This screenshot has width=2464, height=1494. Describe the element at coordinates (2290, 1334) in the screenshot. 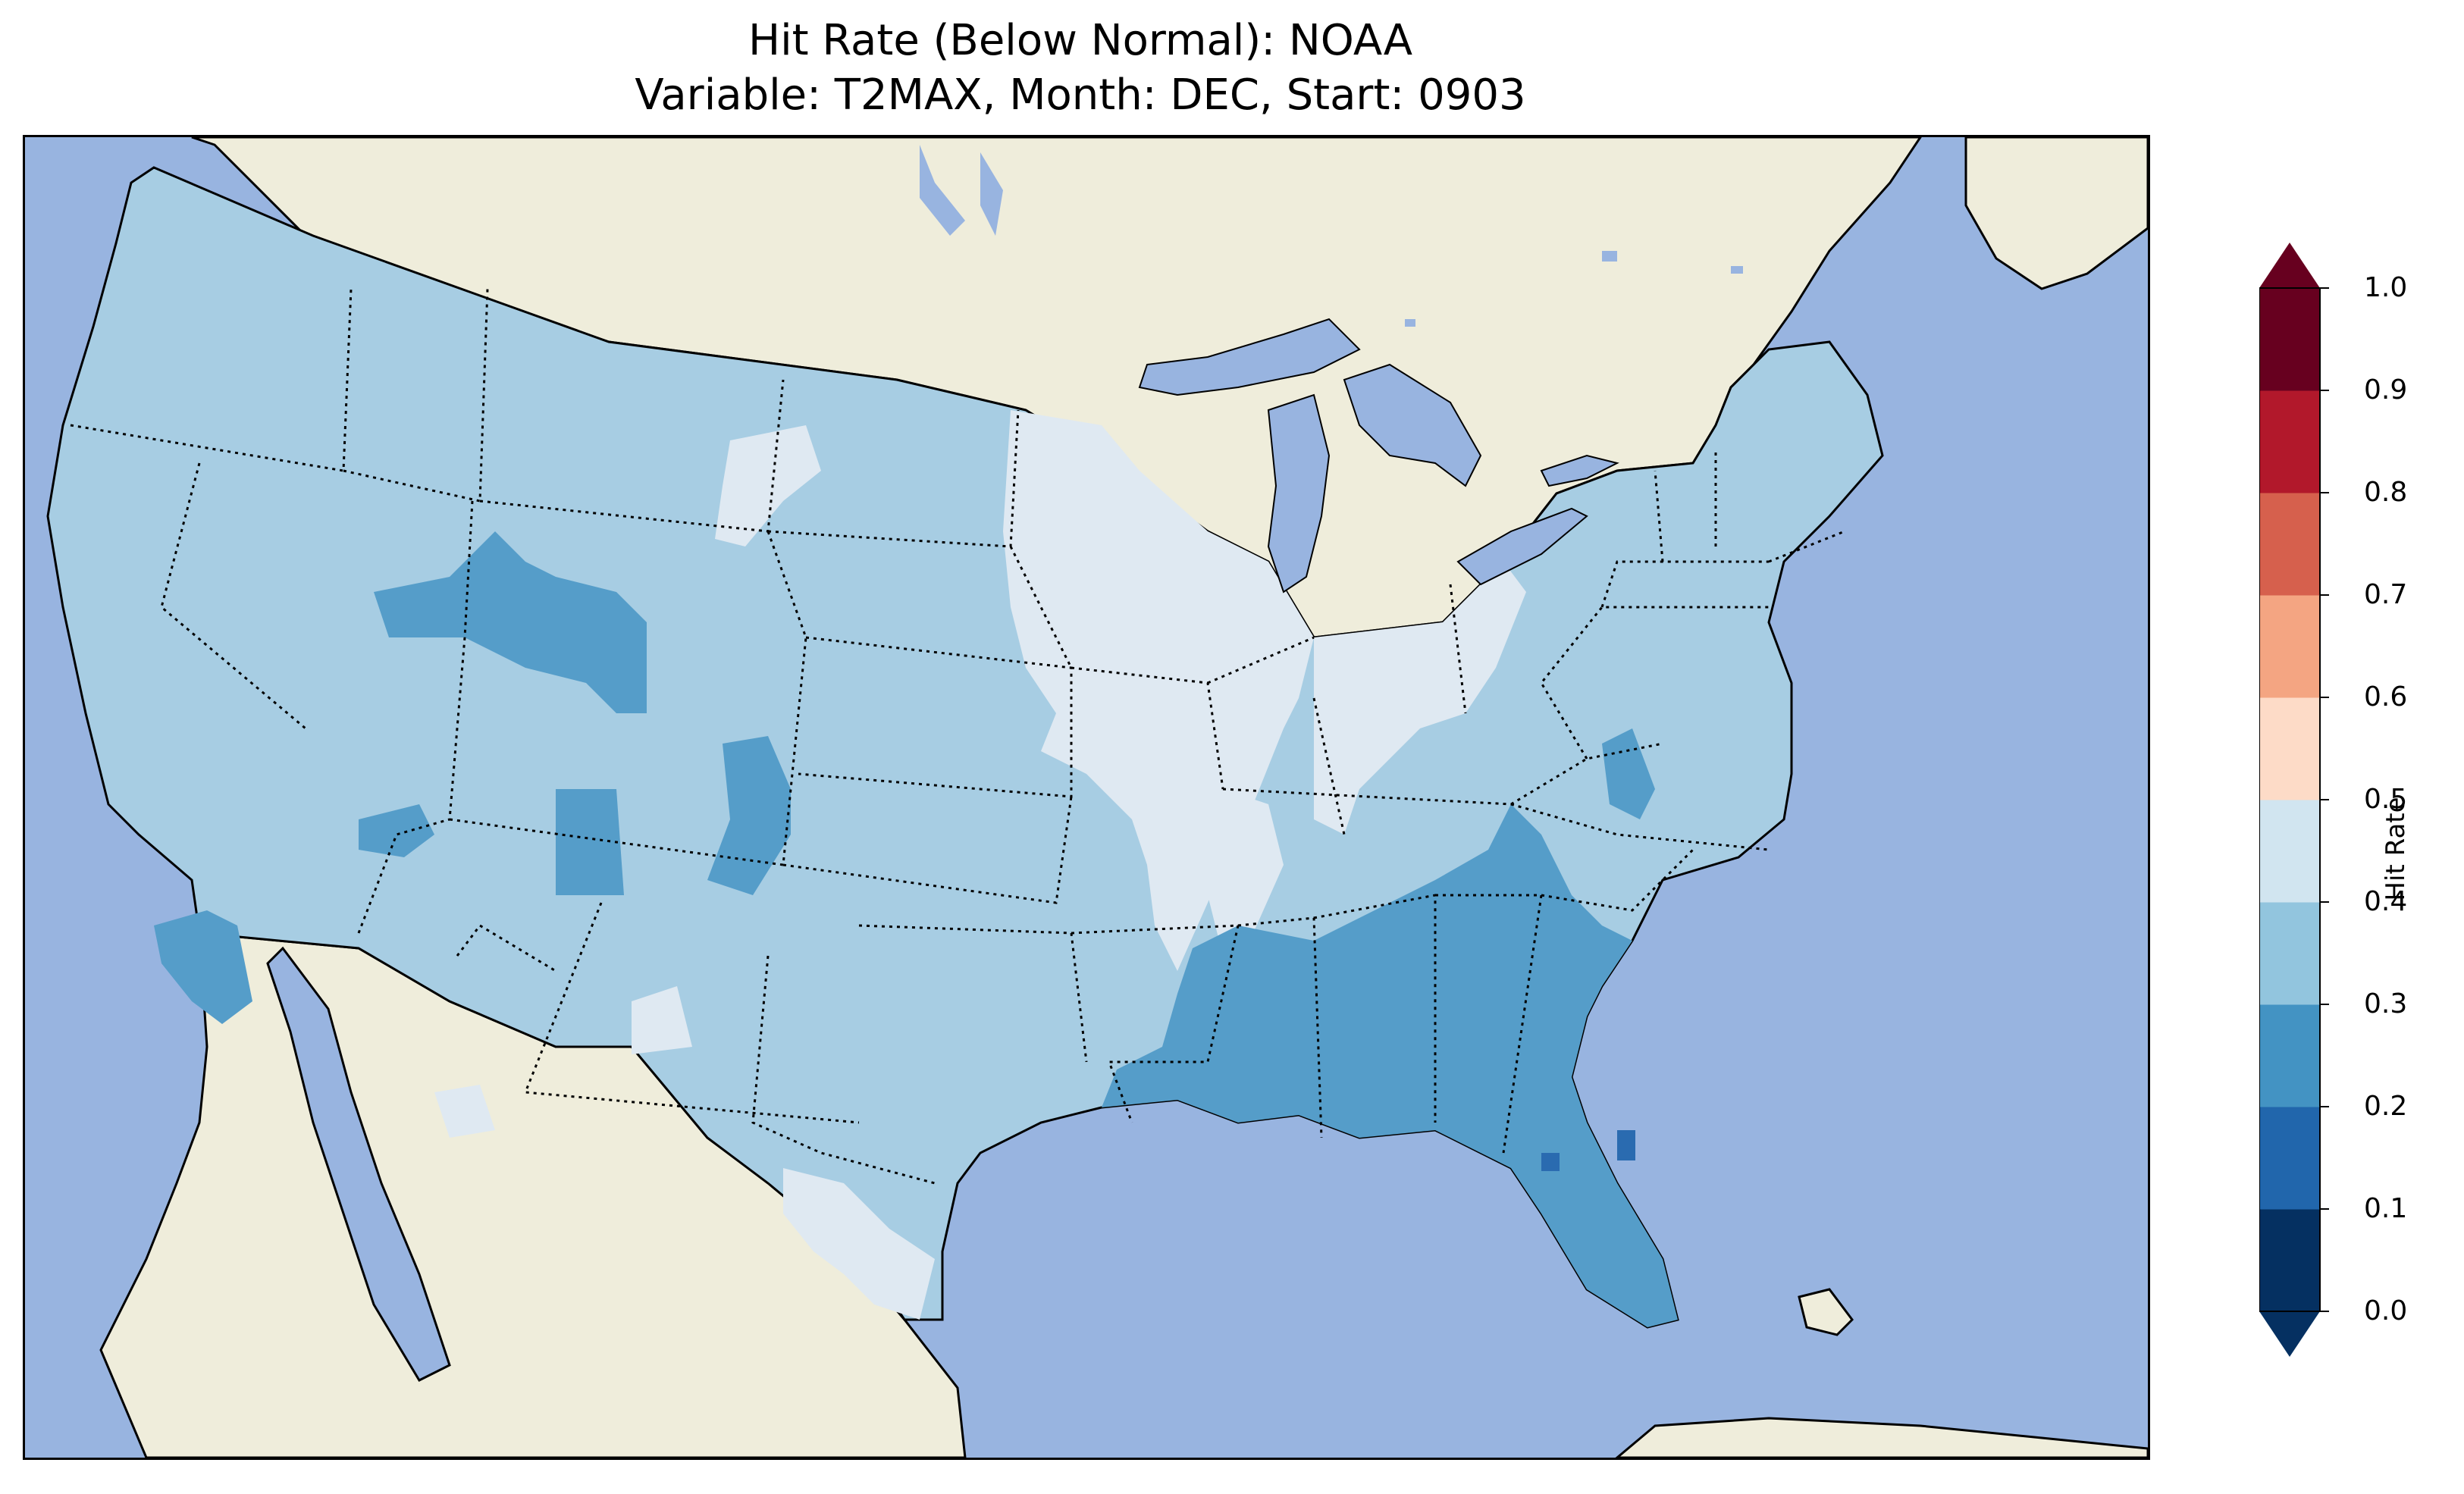

I see `colorbar-extend-under` at that location.